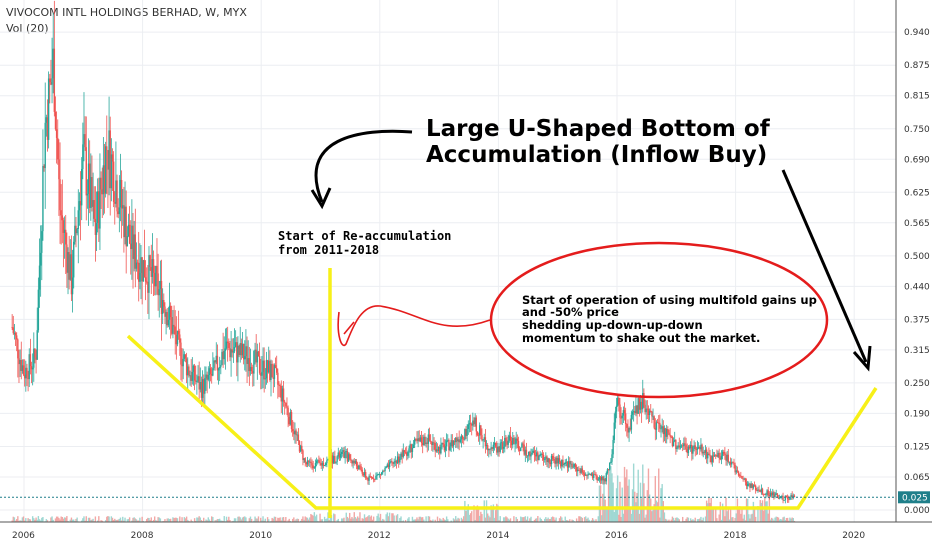 The height and width of the screenshot is (550, 932). What do you see at coordinates (659, 320) in the screenshot?
I see `highlight-ellipse` at bounding box center [659, 320].